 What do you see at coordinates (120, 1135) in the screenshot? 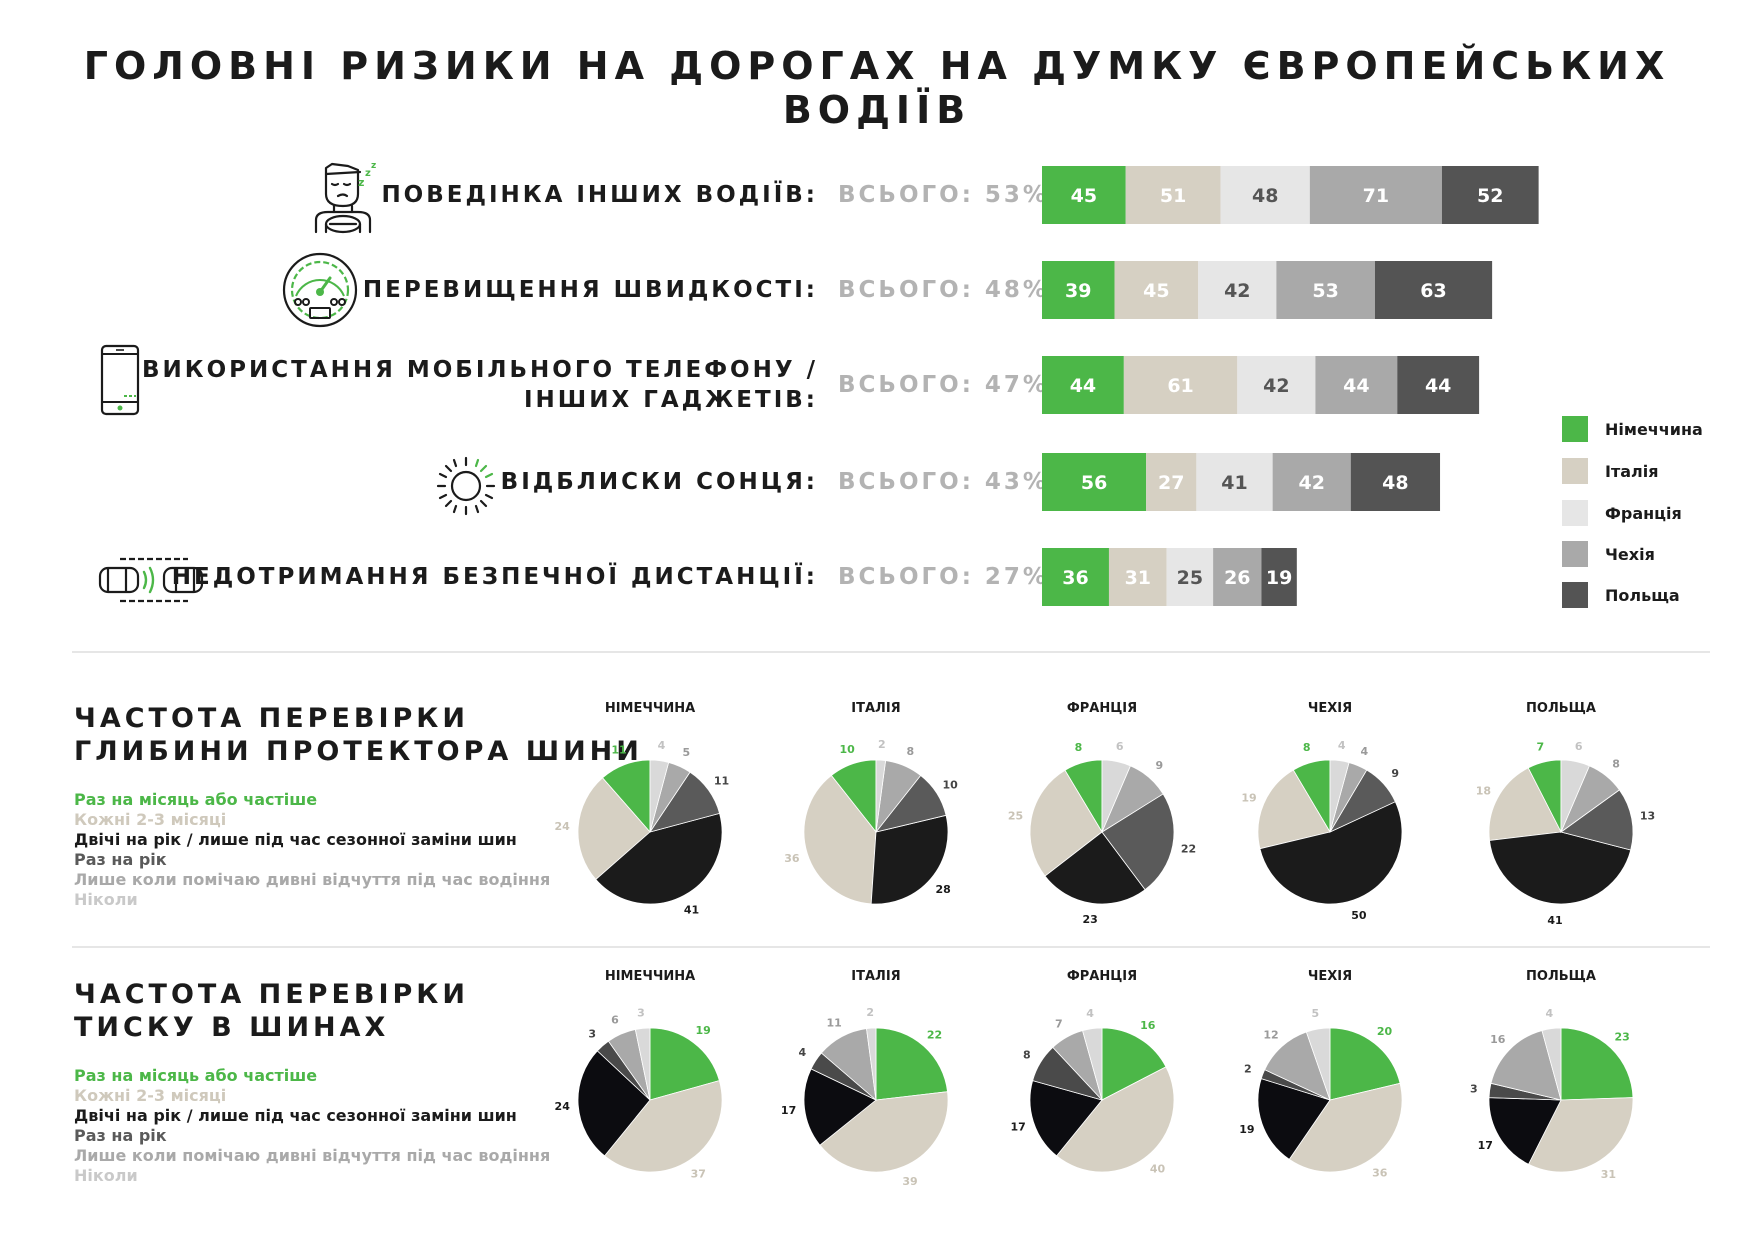
I see `legend-category: Раз на рік` at bounding box center [120, 1135].